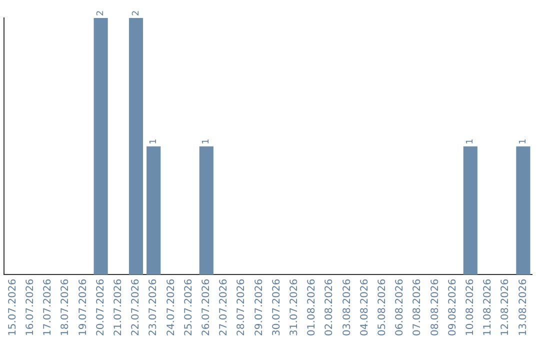  Describe the element at coordinates (171, 307) in the screenshot. I see `x-tick-label: 24.07.2026` at that location.